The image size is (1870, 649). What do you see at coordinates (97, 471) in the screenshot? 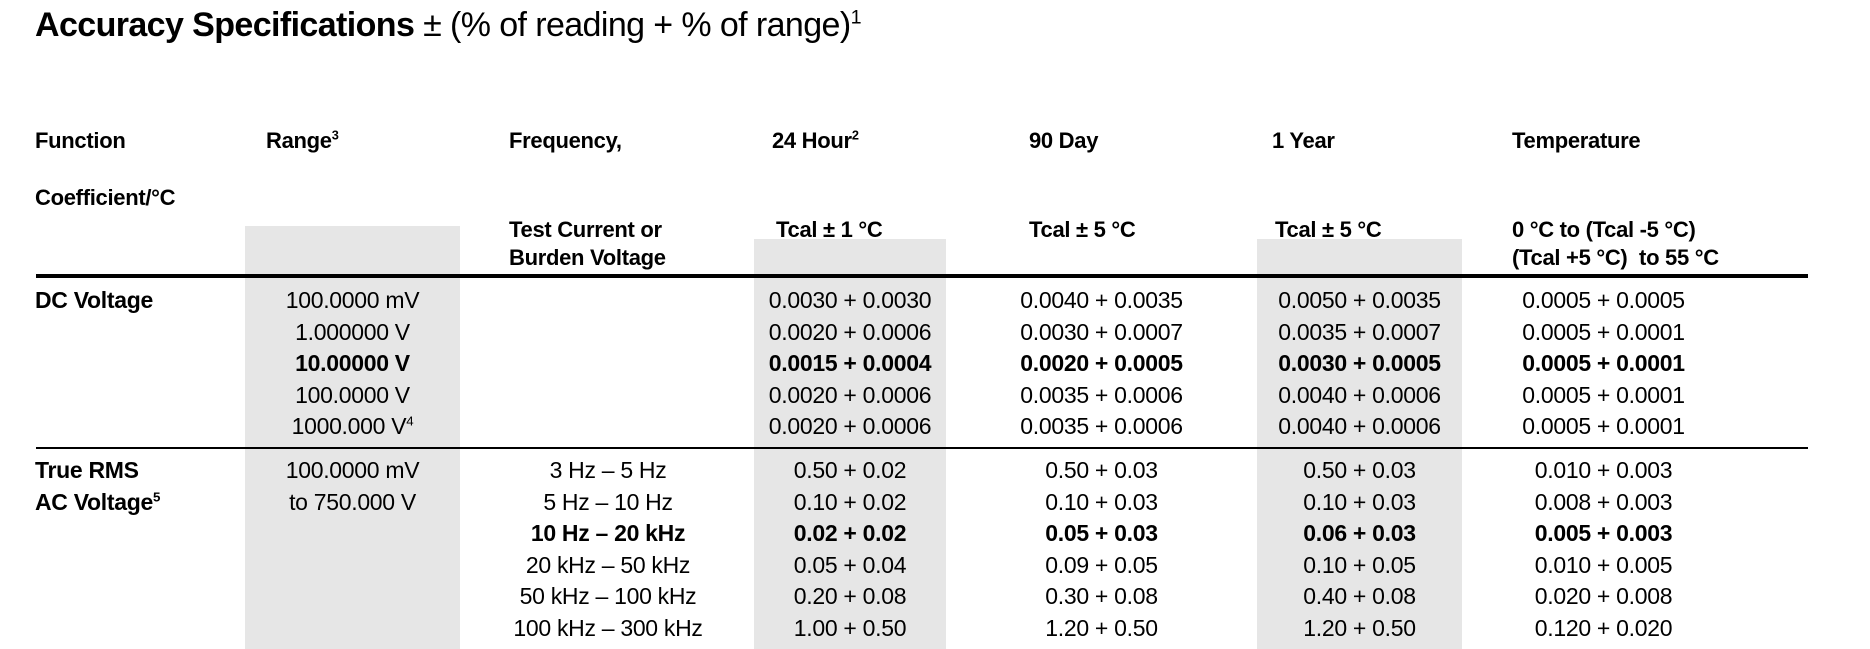
I see `function-name: True RMS` at bounding box center [97, 471].